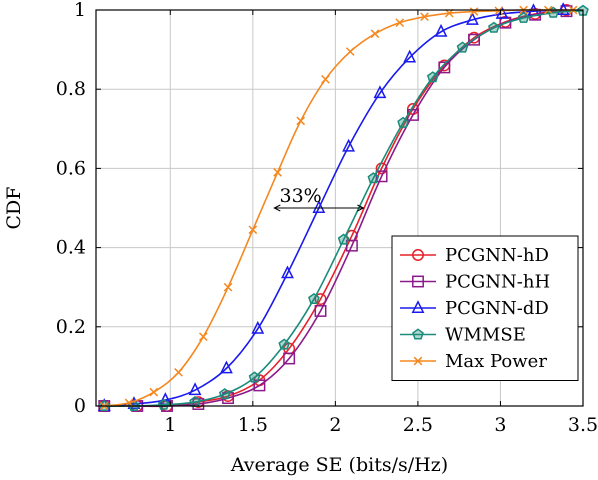 The width and height of the screenshot is (598, 480). Describe the element at coordinates (497, 255) in the screenshot. I see `legend-label: PCGNN-hD` at that location.